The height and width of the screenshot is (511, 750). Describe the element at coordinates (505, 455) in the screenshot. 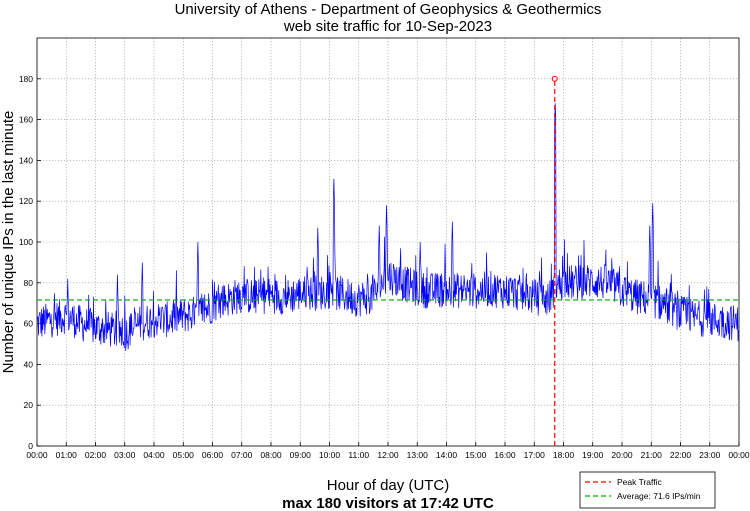

I see `x-tick-label: 16:00` at that location.